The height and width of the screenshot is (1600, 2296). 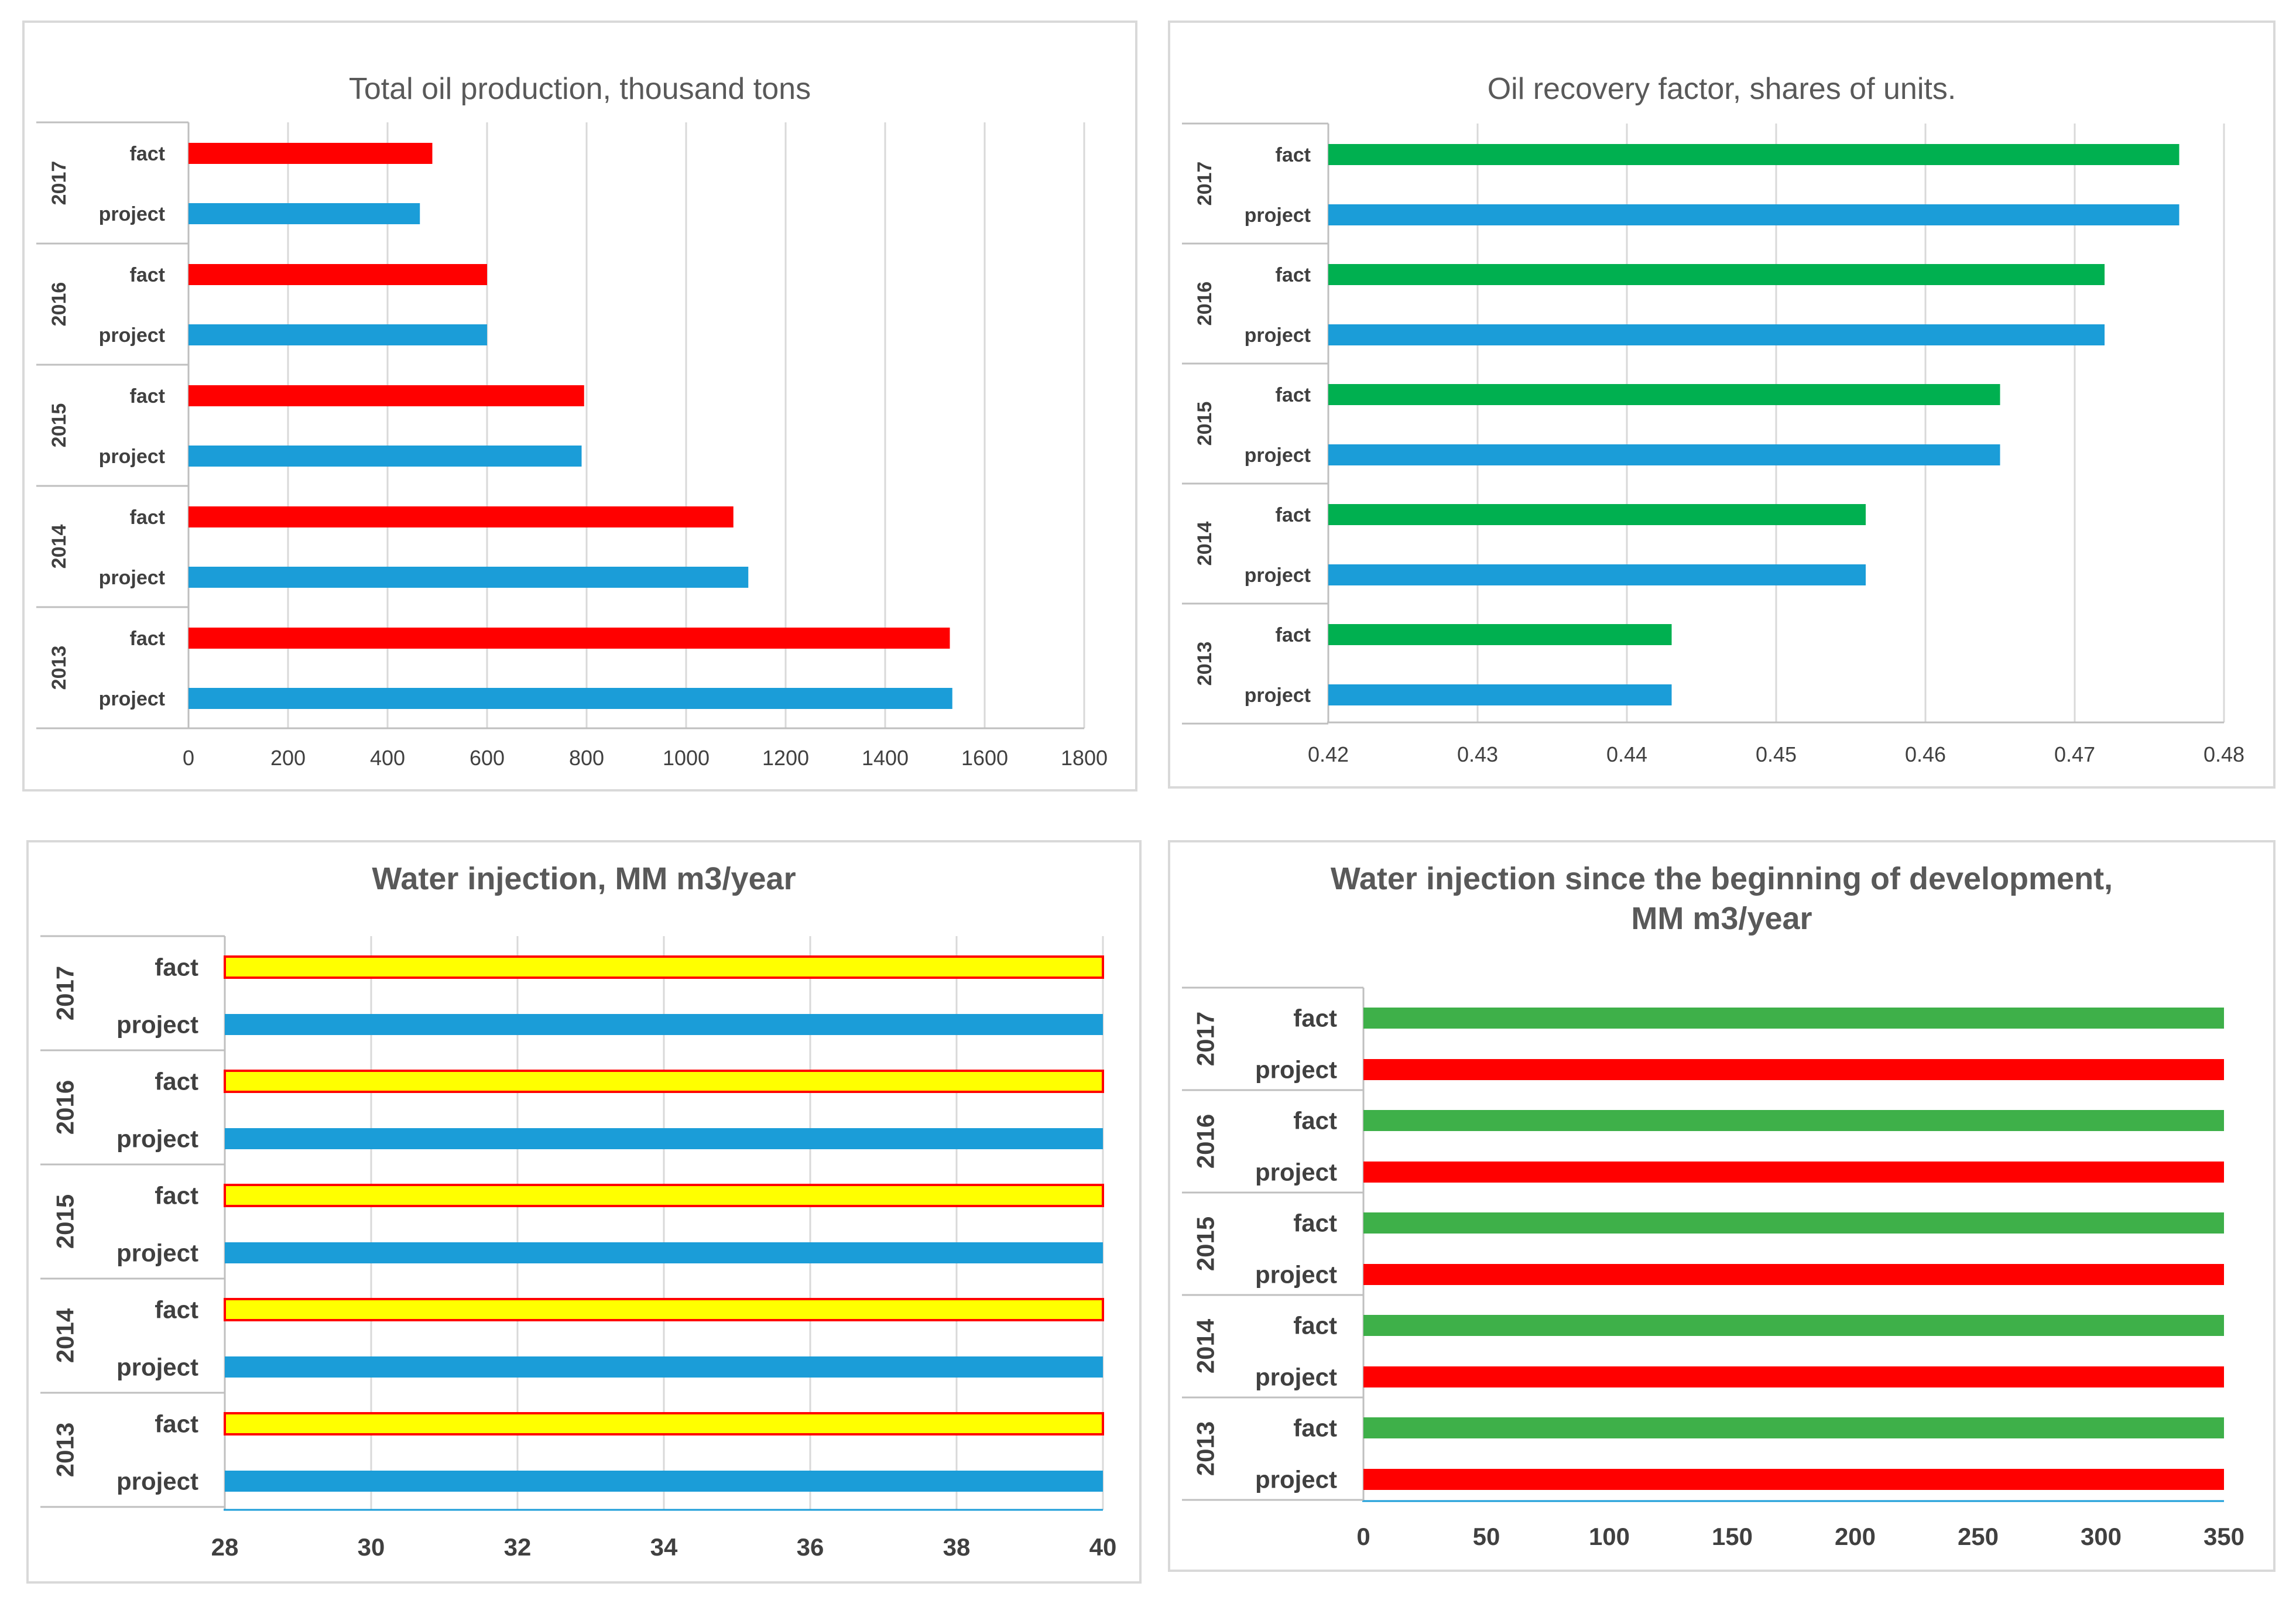 I want to click on x-tick-label: 600, so click(x=487, y=758).